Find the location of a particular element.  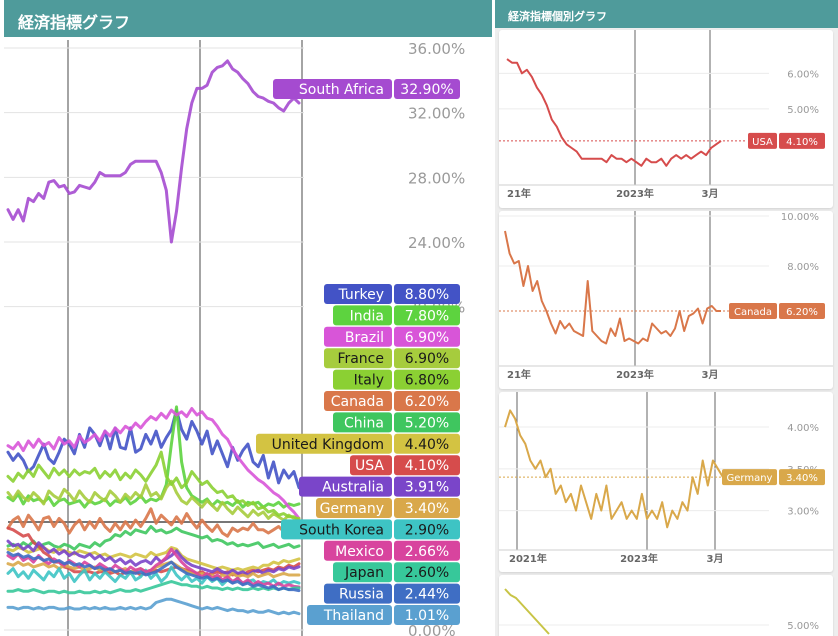

value-label-value: 6.20% is located at coordinates (427, 402).